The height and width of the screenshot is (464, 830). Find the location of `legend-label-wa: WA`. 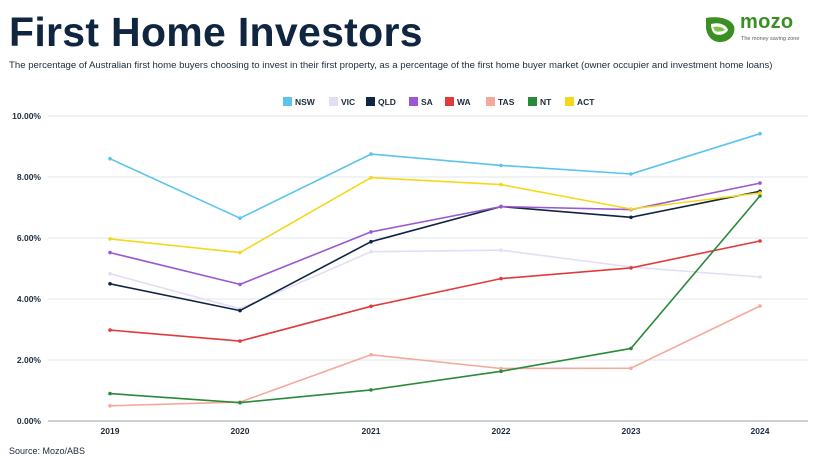

legend-label-wa: WA is located at coordinates (464, 102).